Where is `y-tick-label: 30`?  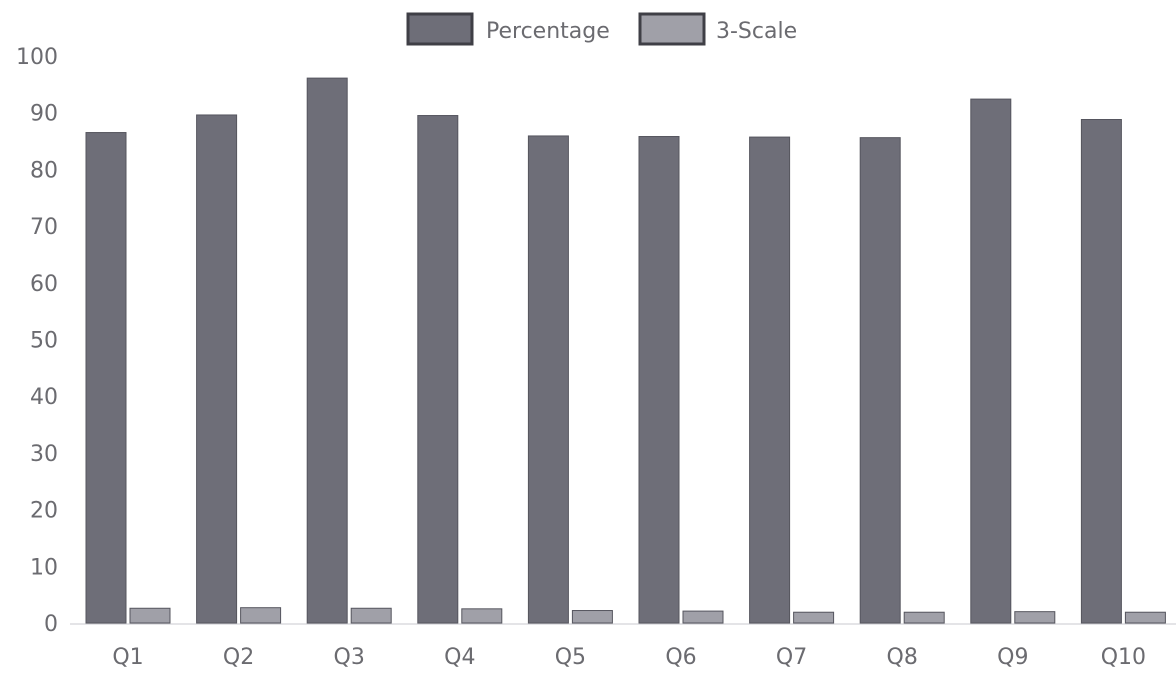
y-tick-label: 30 is located at coordinates (44, 454).